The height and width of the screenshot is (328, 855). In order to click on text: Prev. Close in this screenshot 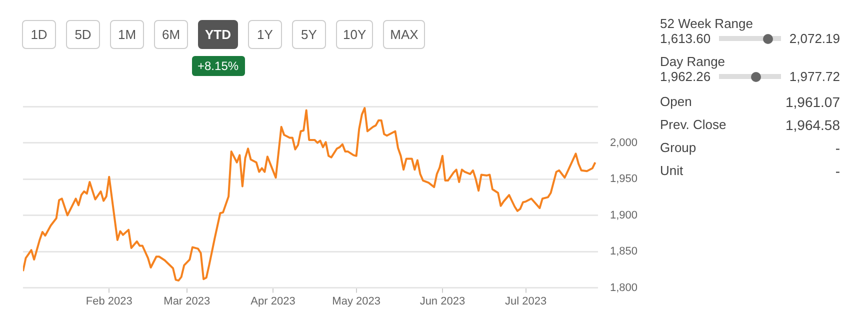, I will do `click(693, 124)`.